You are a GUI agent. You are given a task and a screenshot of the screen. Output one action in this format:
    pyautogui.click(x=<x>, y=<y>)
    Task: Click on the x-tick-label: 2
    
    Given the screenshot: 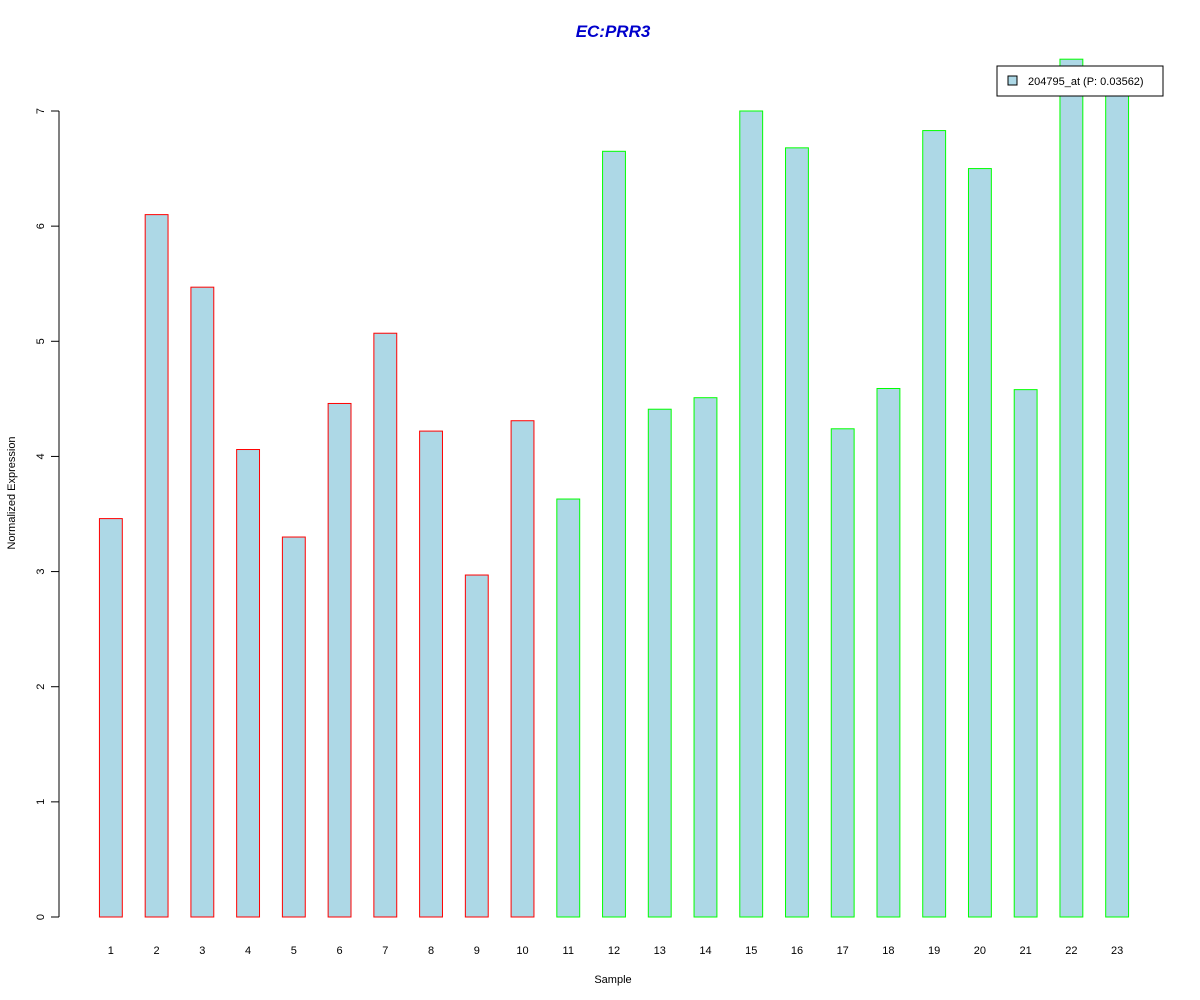 What is the action you would take?
    pyautogui.click(x=157, y=951)
    